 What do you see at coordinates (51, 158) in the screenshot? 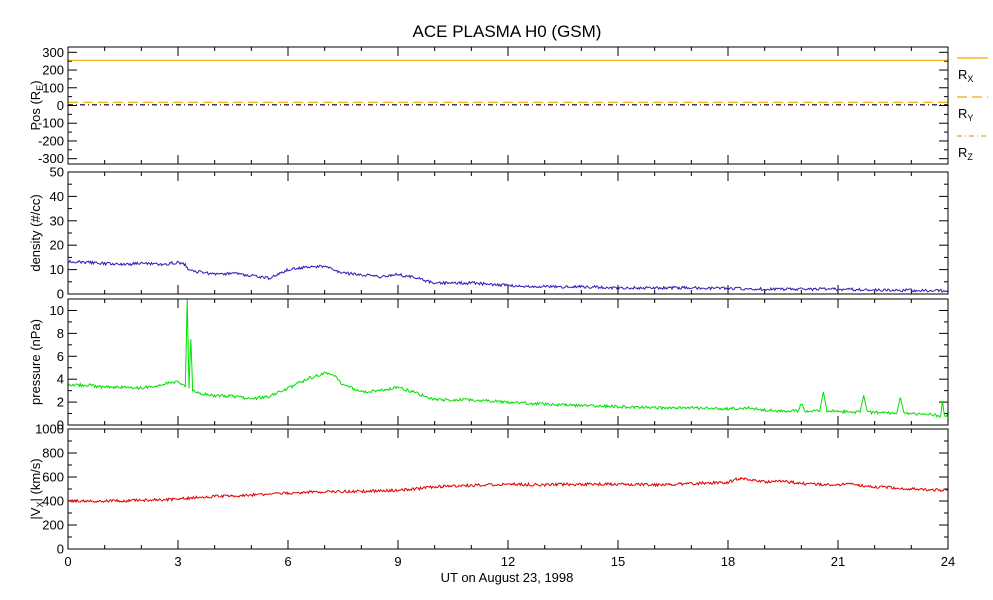
I see `ytick-label: -300` at bounding box center [51, 158].